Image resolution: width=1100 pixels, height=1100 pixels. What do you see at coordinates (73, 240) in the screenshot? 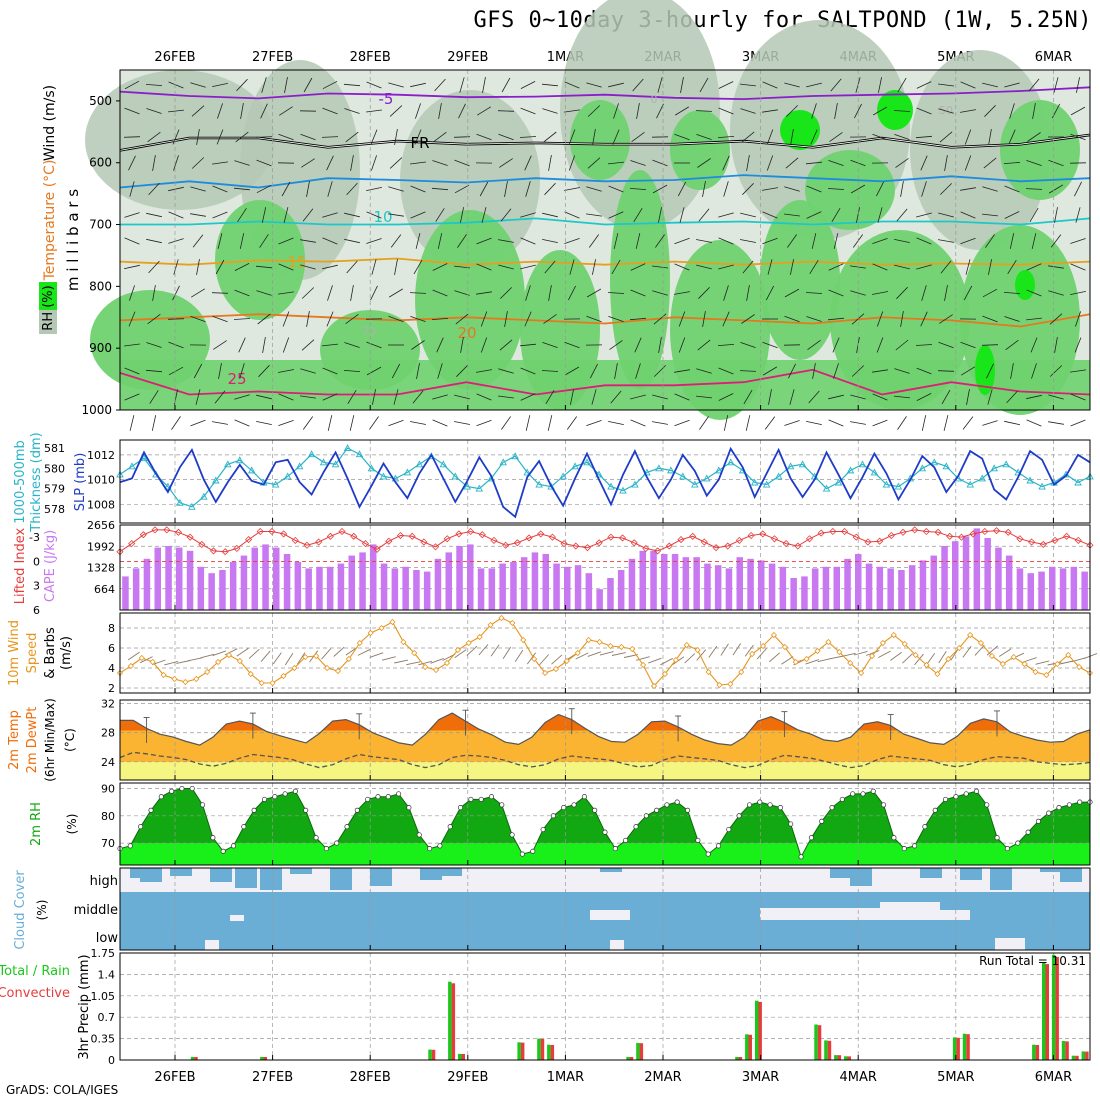
I see `pressure-axis-title: m i l l i b a r s` at bounding box center [73, 240].